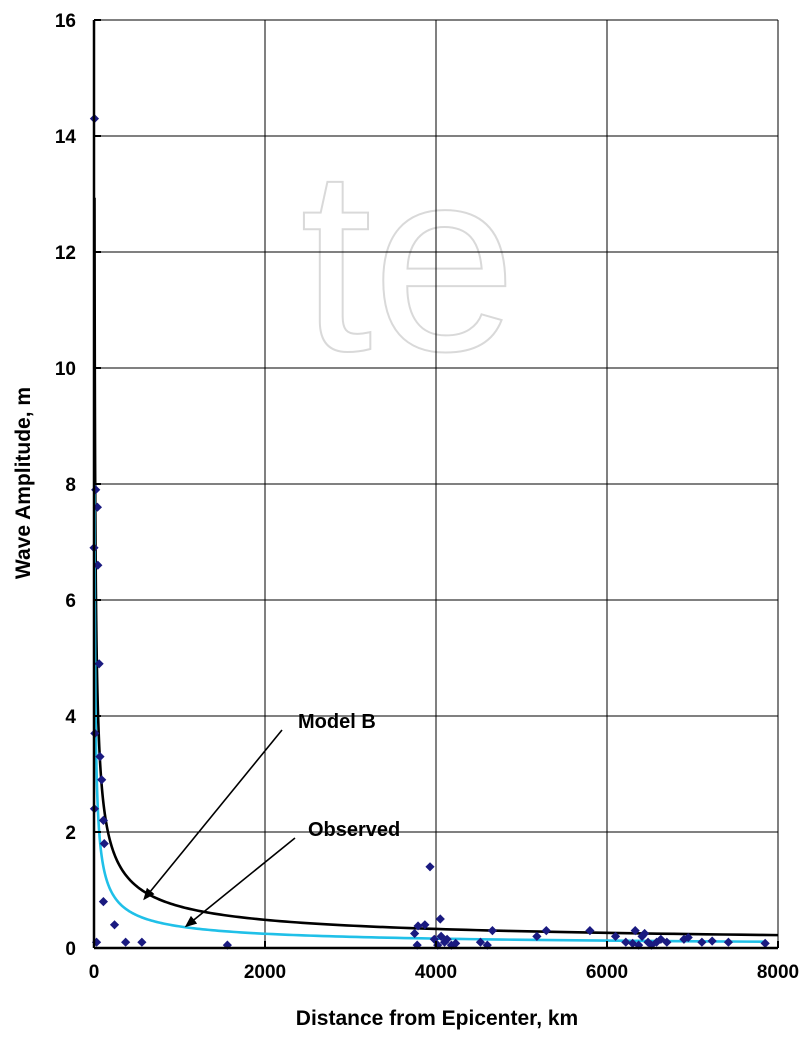 This screenshot has width=806, height=1042. What do you see at coordinates (607, 972) in the screenshot?
I see `x-tick-label: 6000` at bounding box center [607, 972].